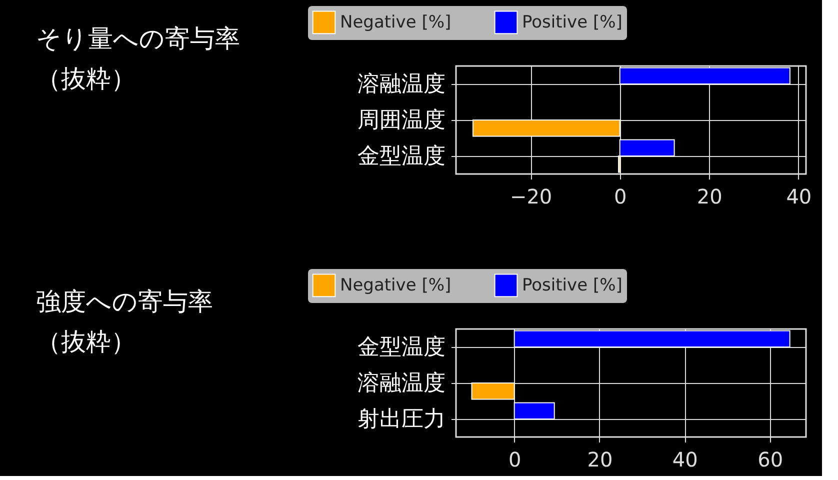 This screenshot has width=838, height=480. Describe the element at coordinates (771, 460) in the screenshot. I see `x-tick-label: 60` at that location.